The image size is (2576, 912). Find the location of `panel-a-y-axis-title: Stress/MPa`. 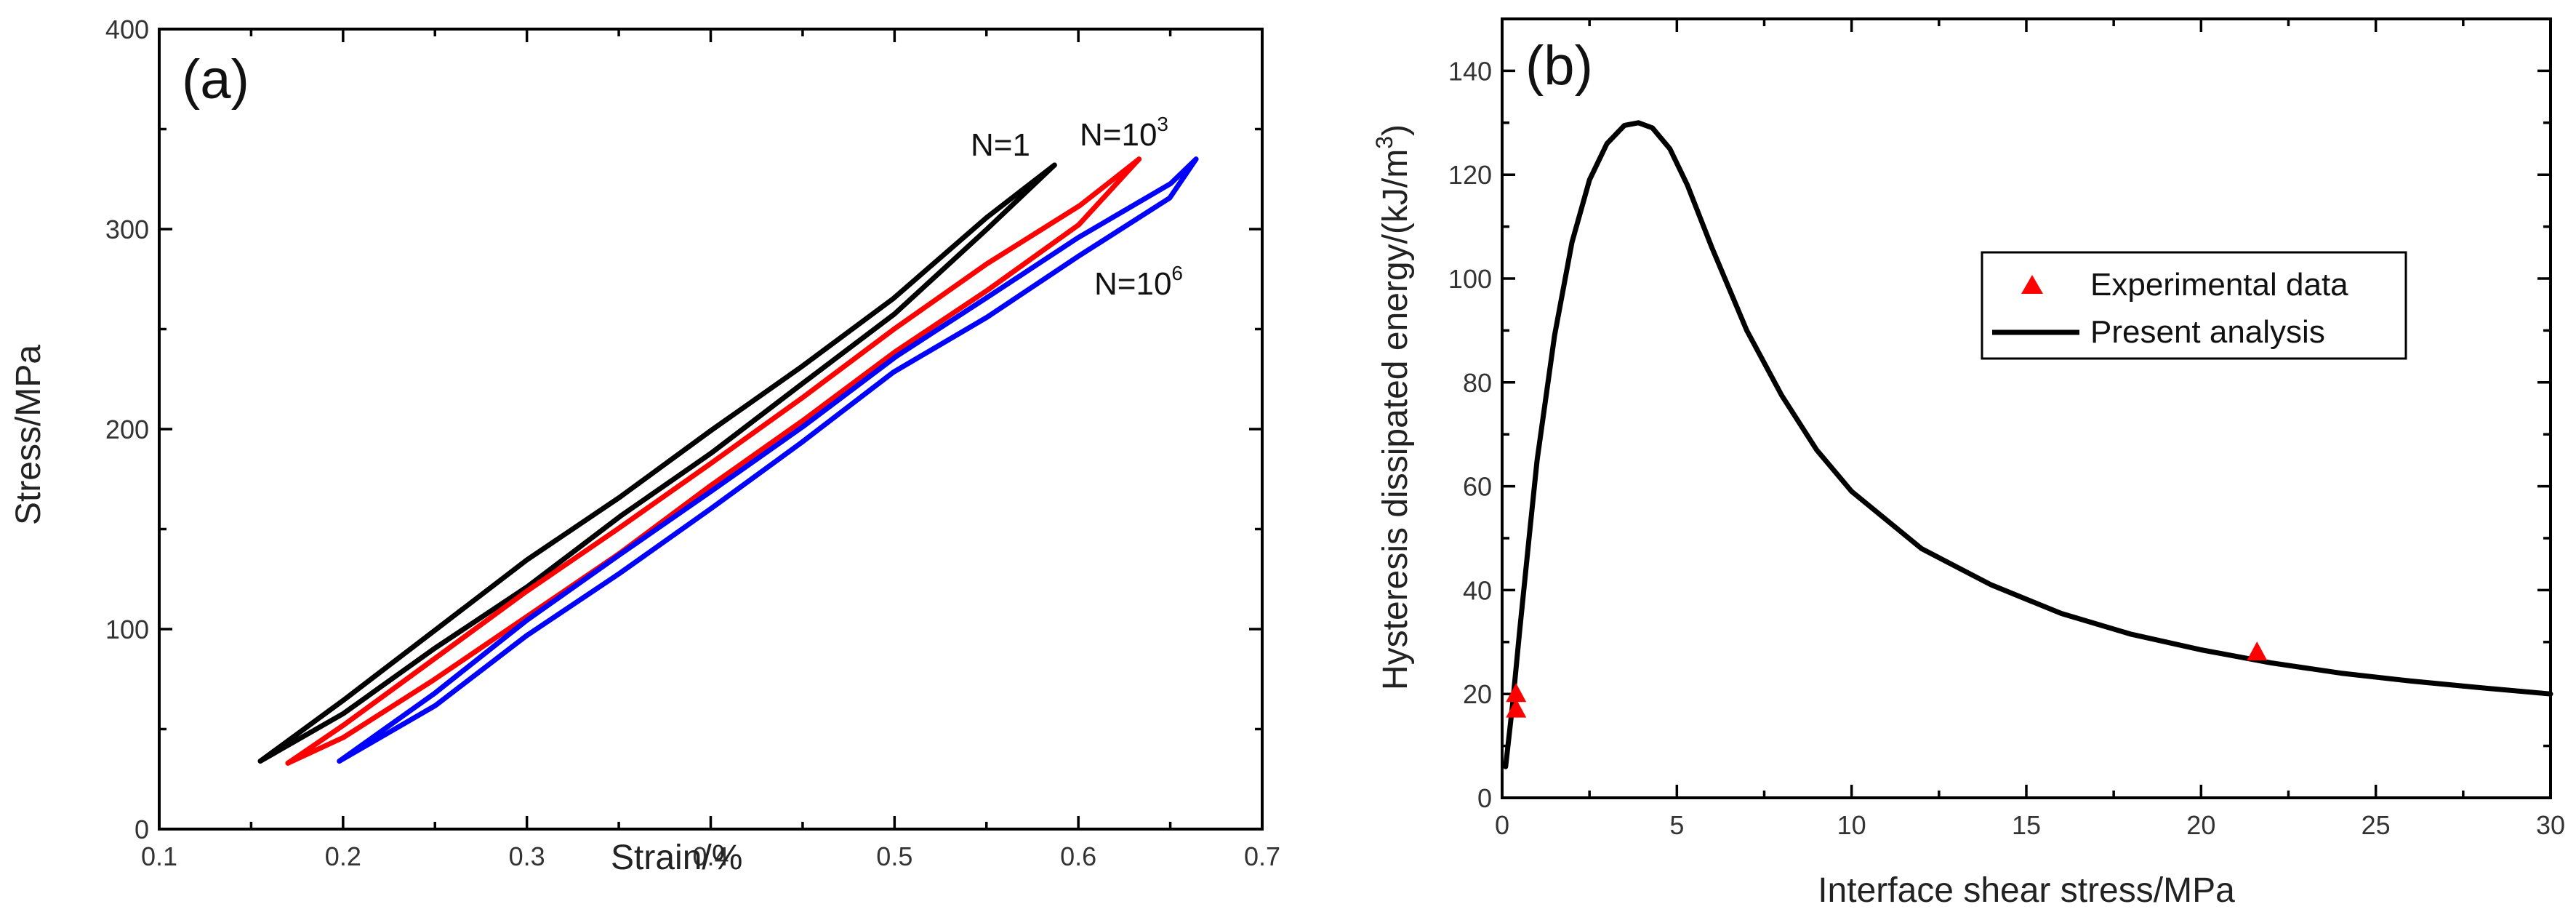

panel-a-y-axis-title: Stress/MPa is located at coordinates (29, 435).